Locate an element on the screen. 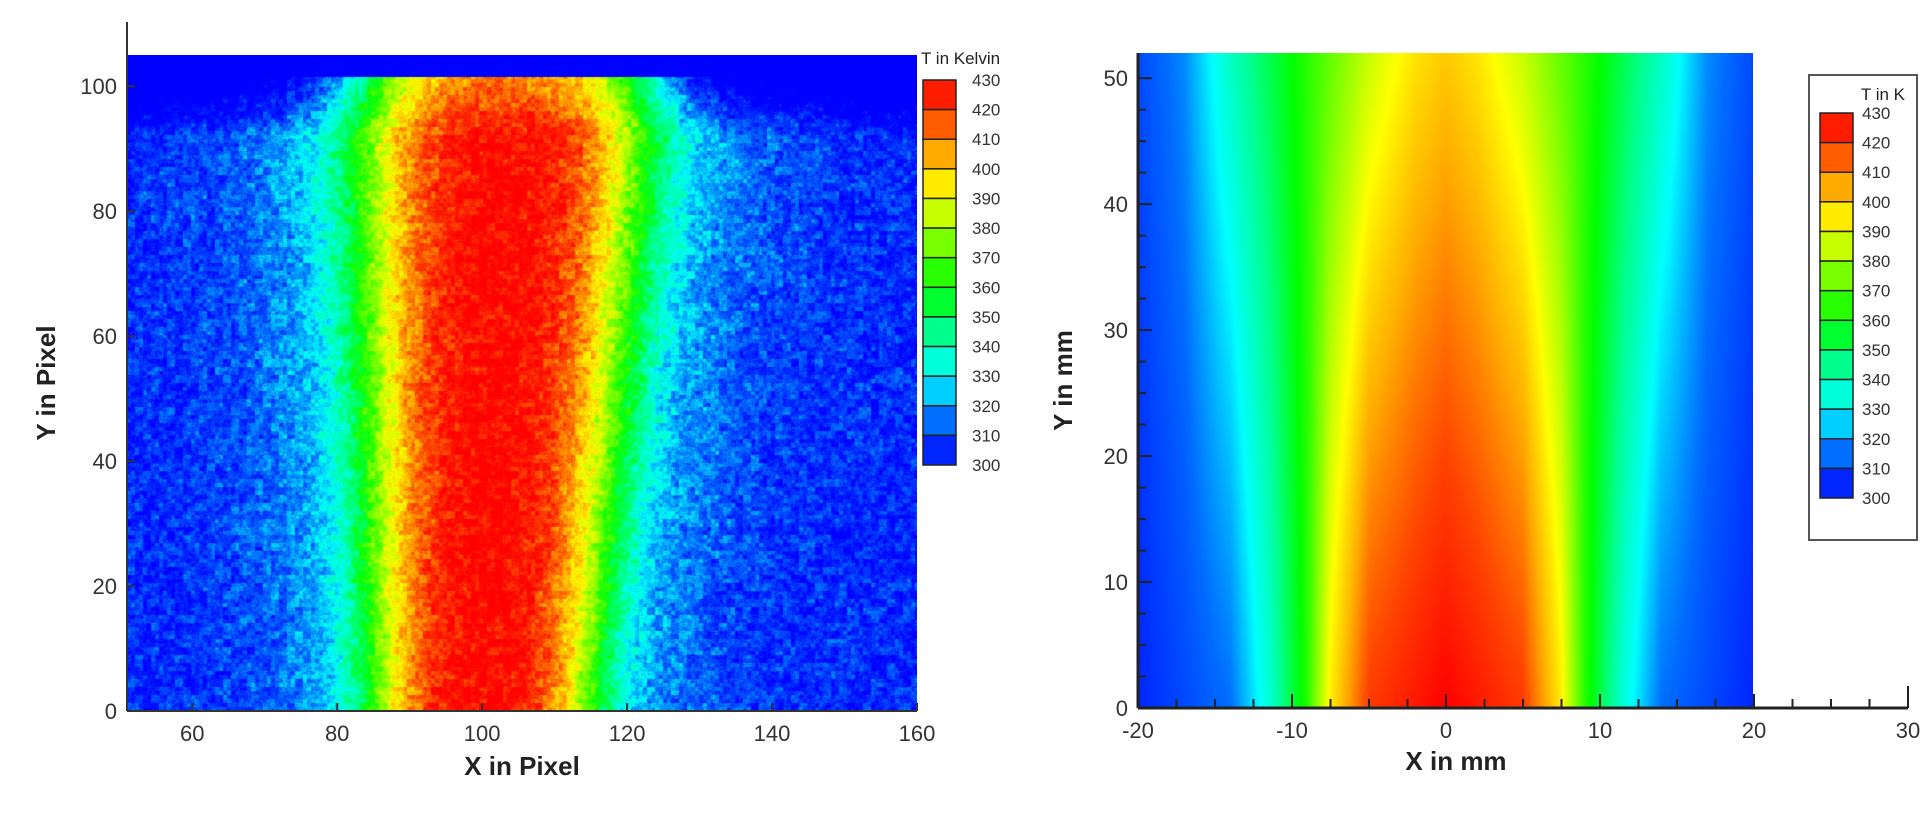 This screenshot has height=831, width=1920. legend-title: T in K is located at coordinates (1883, 94).